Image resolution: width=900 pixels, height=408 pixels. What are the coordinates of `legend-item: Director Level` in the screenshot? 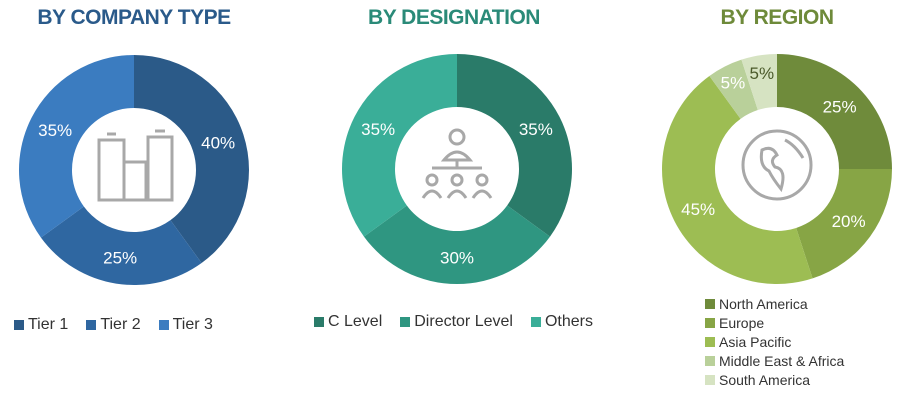 It's located at (456, 322).